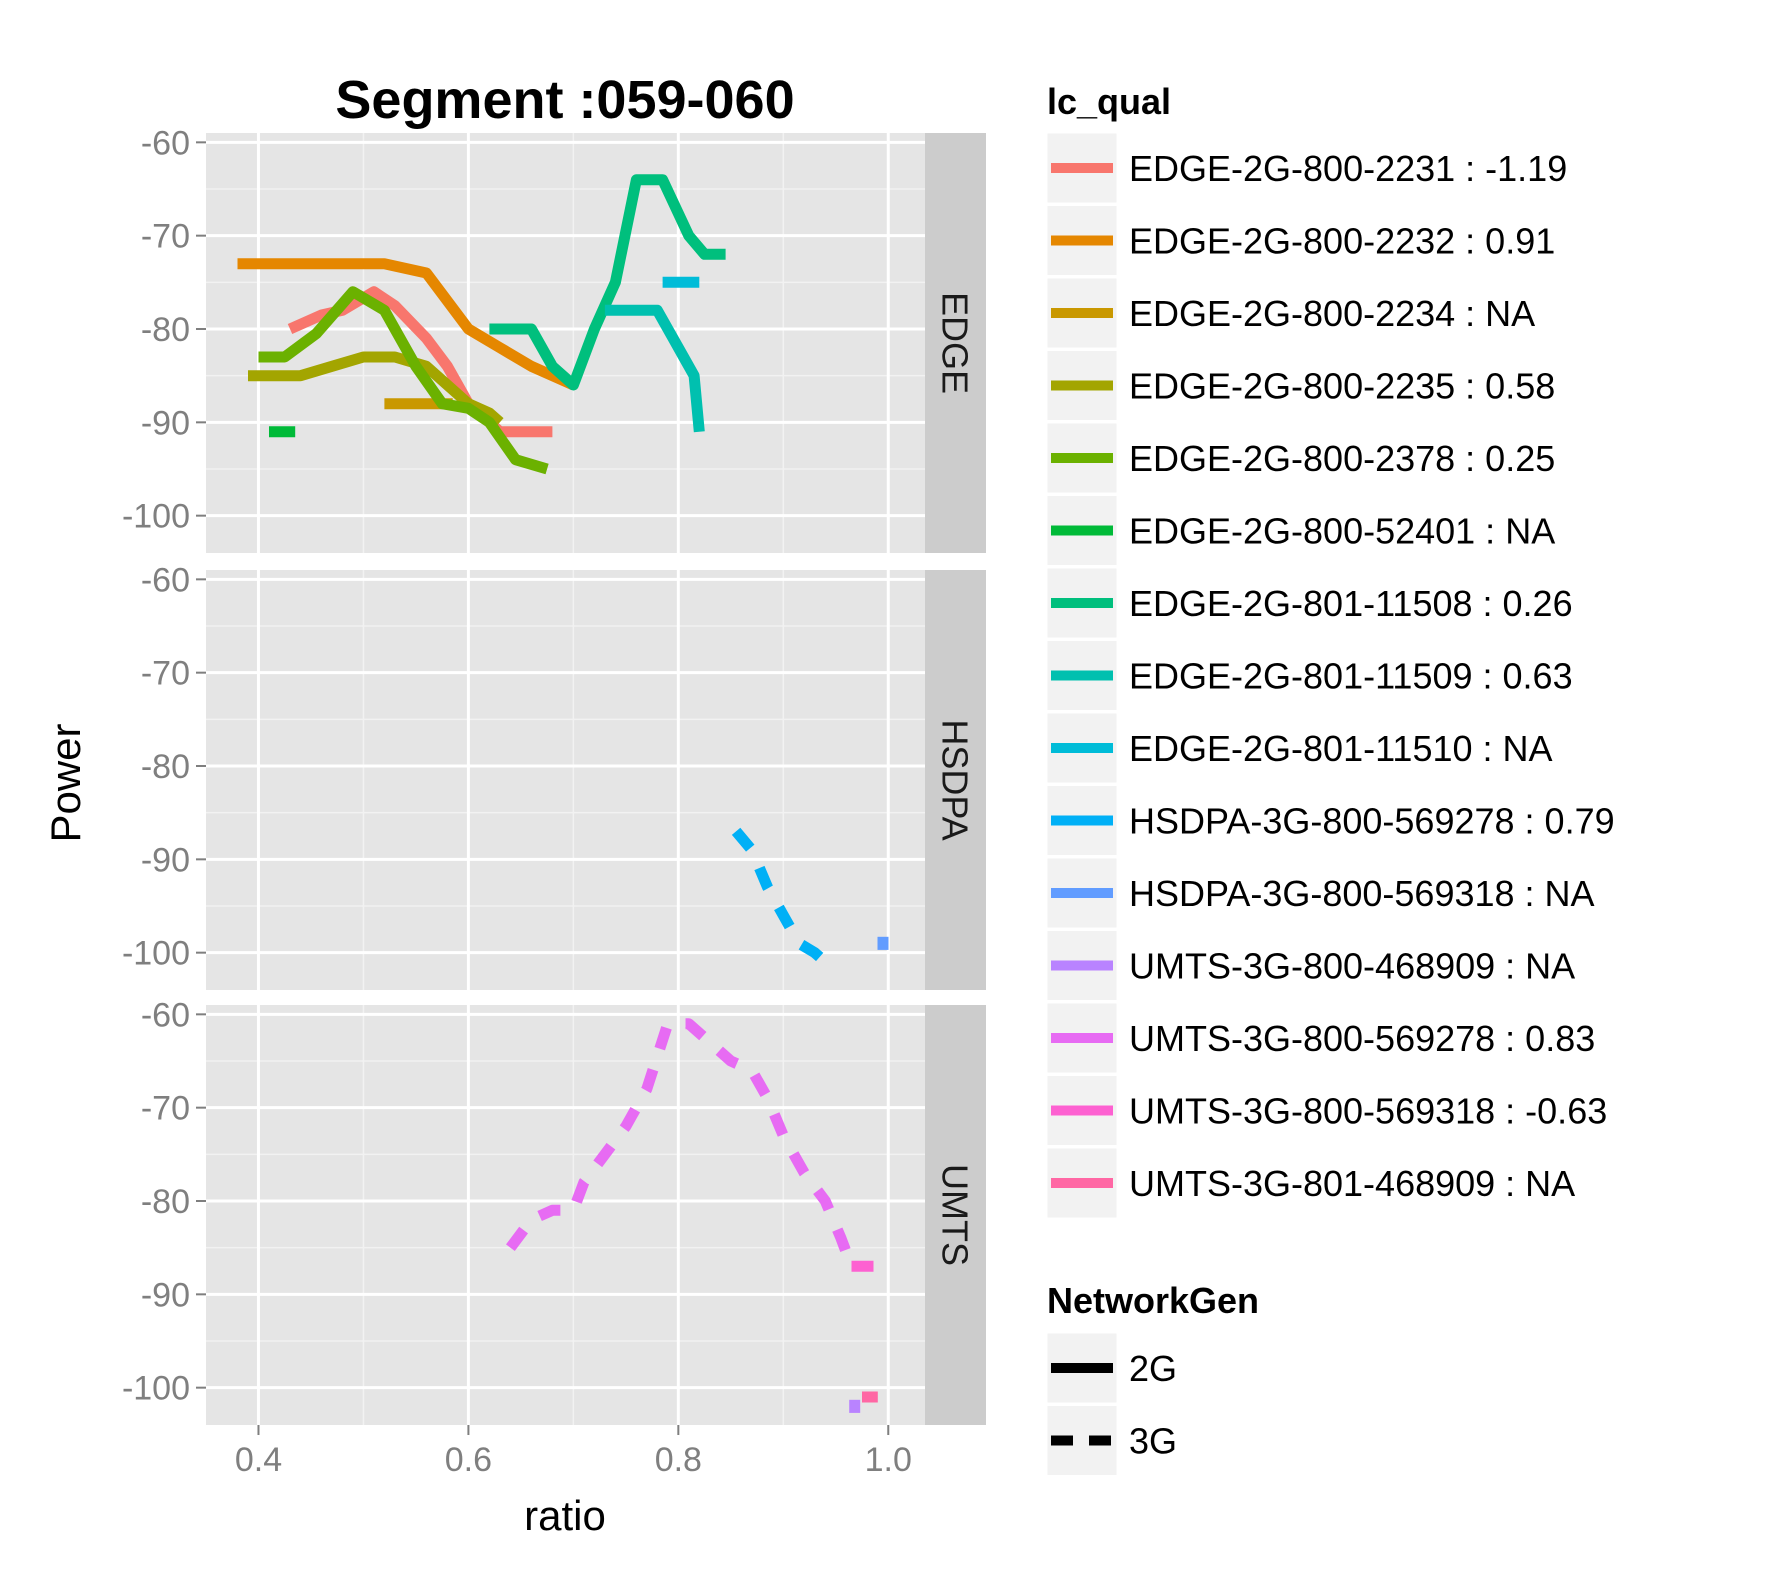 This screenshot has width=1779, height=1574. Describe the element at coordinates (565, 1515) in the screenshot. I see `x-axis-title: ratio` at that location.